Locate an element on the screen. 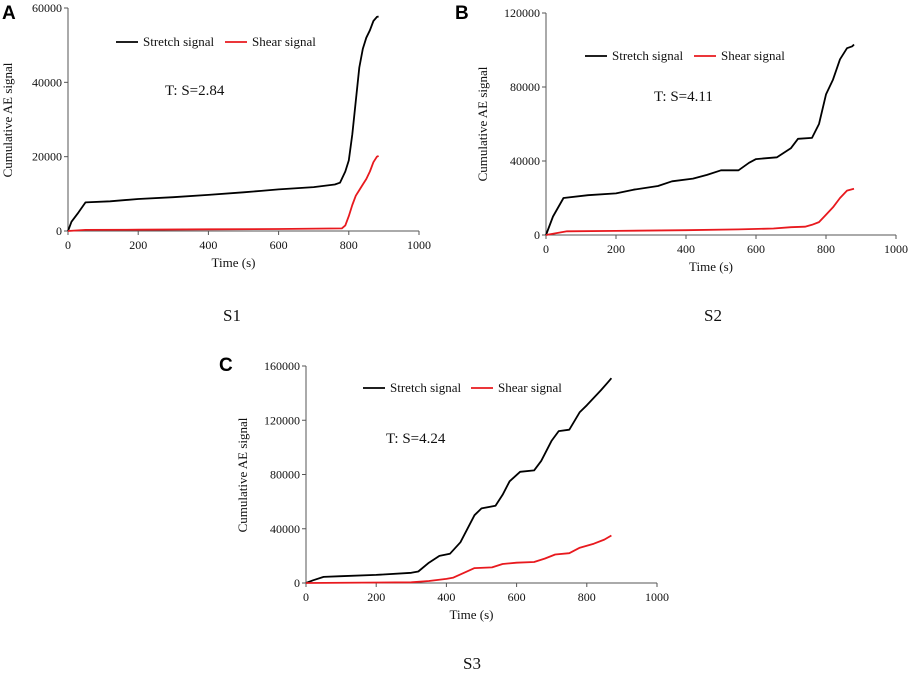  ratio-annotation-b: T: S=4.11 is located at coordinates (683, 97).